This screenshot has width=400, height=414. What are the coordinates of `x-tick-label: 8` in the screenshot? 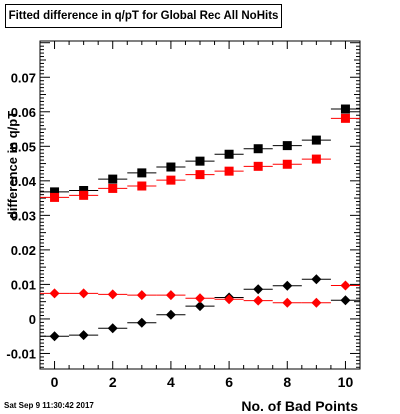 It's located at (287, 382).